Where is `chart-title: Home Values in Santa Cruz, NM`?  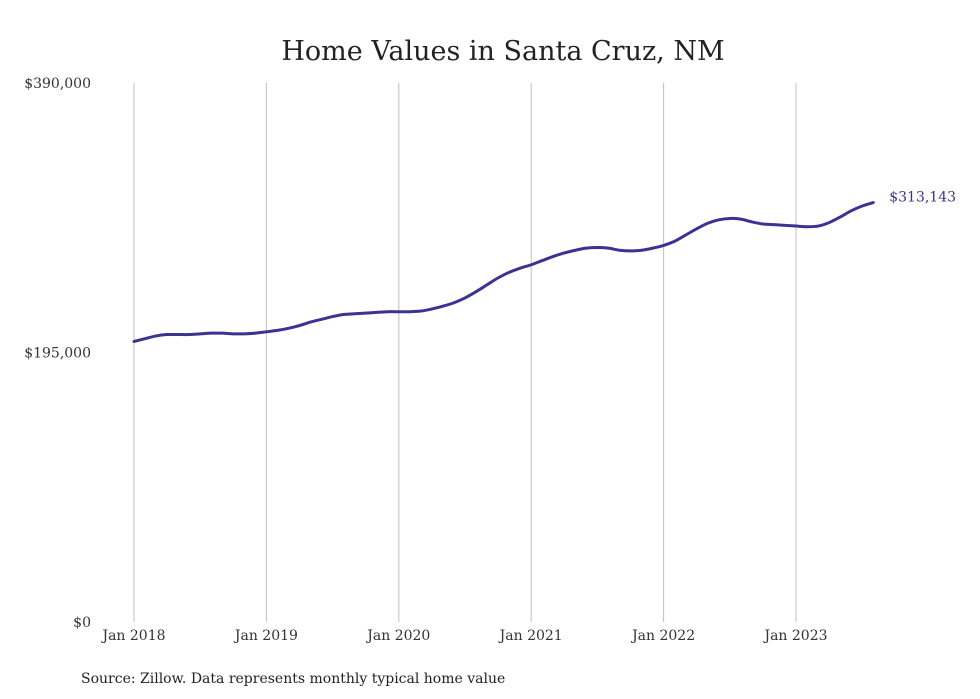 chart-title: Home Values in Santa Cruz, NM is located at coordinates (502, 51).